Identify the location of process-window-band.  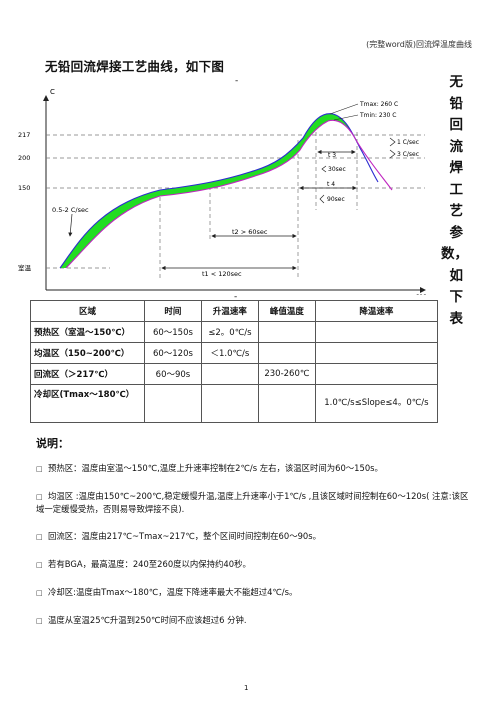
(208, 190).